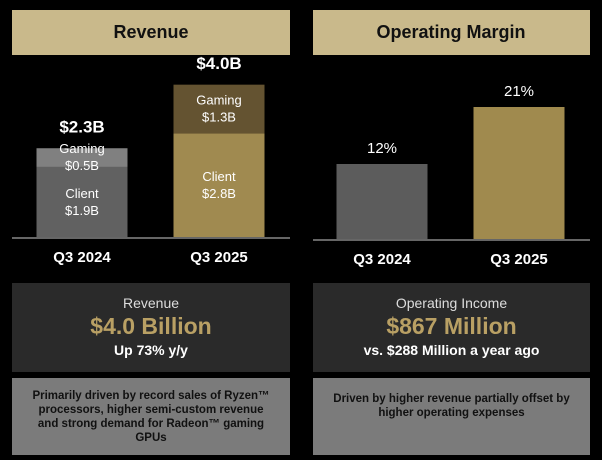 The image size is (602, 460). I want to click on panel-heading: Operating Income, so click(451, 303).